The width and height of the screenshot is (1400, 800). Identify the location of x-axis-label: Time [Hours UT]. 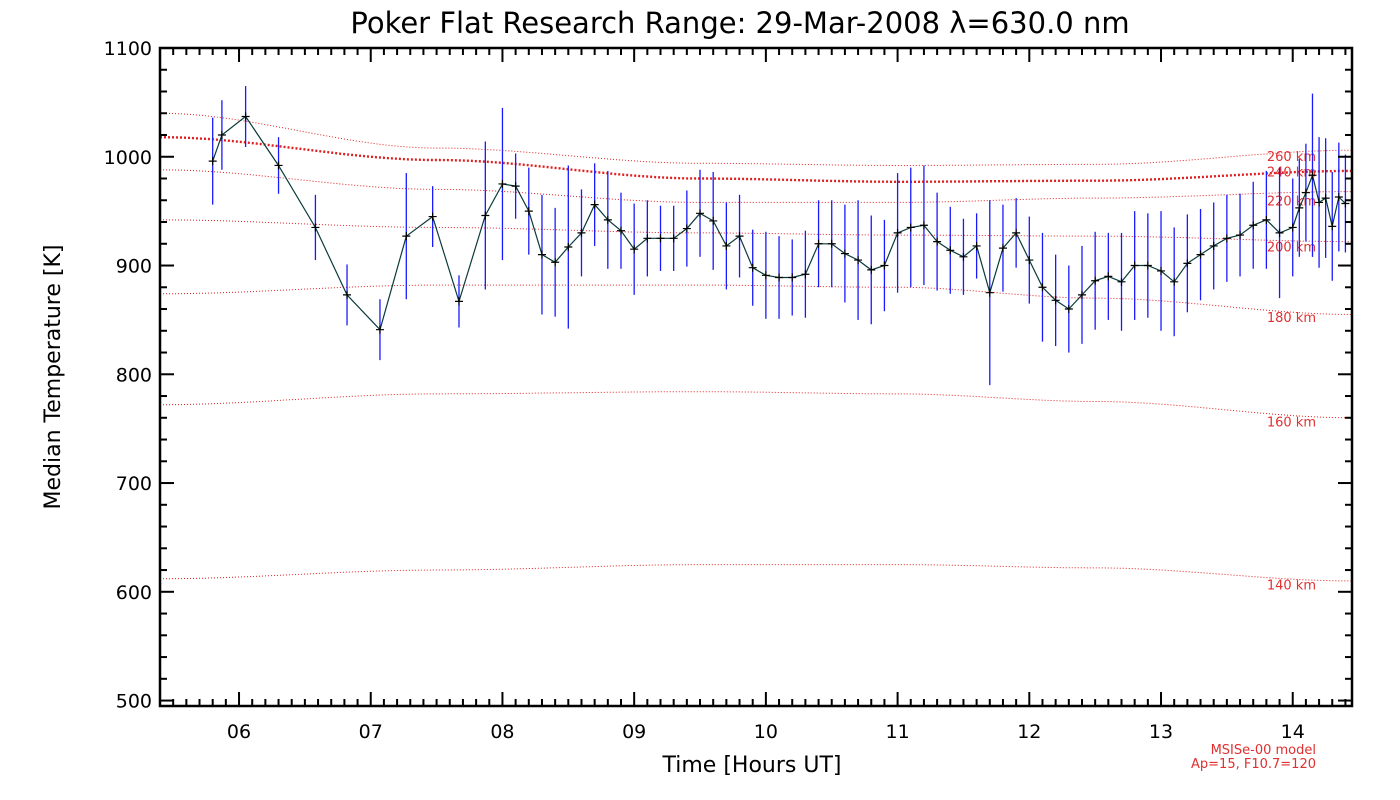
(752, 765).